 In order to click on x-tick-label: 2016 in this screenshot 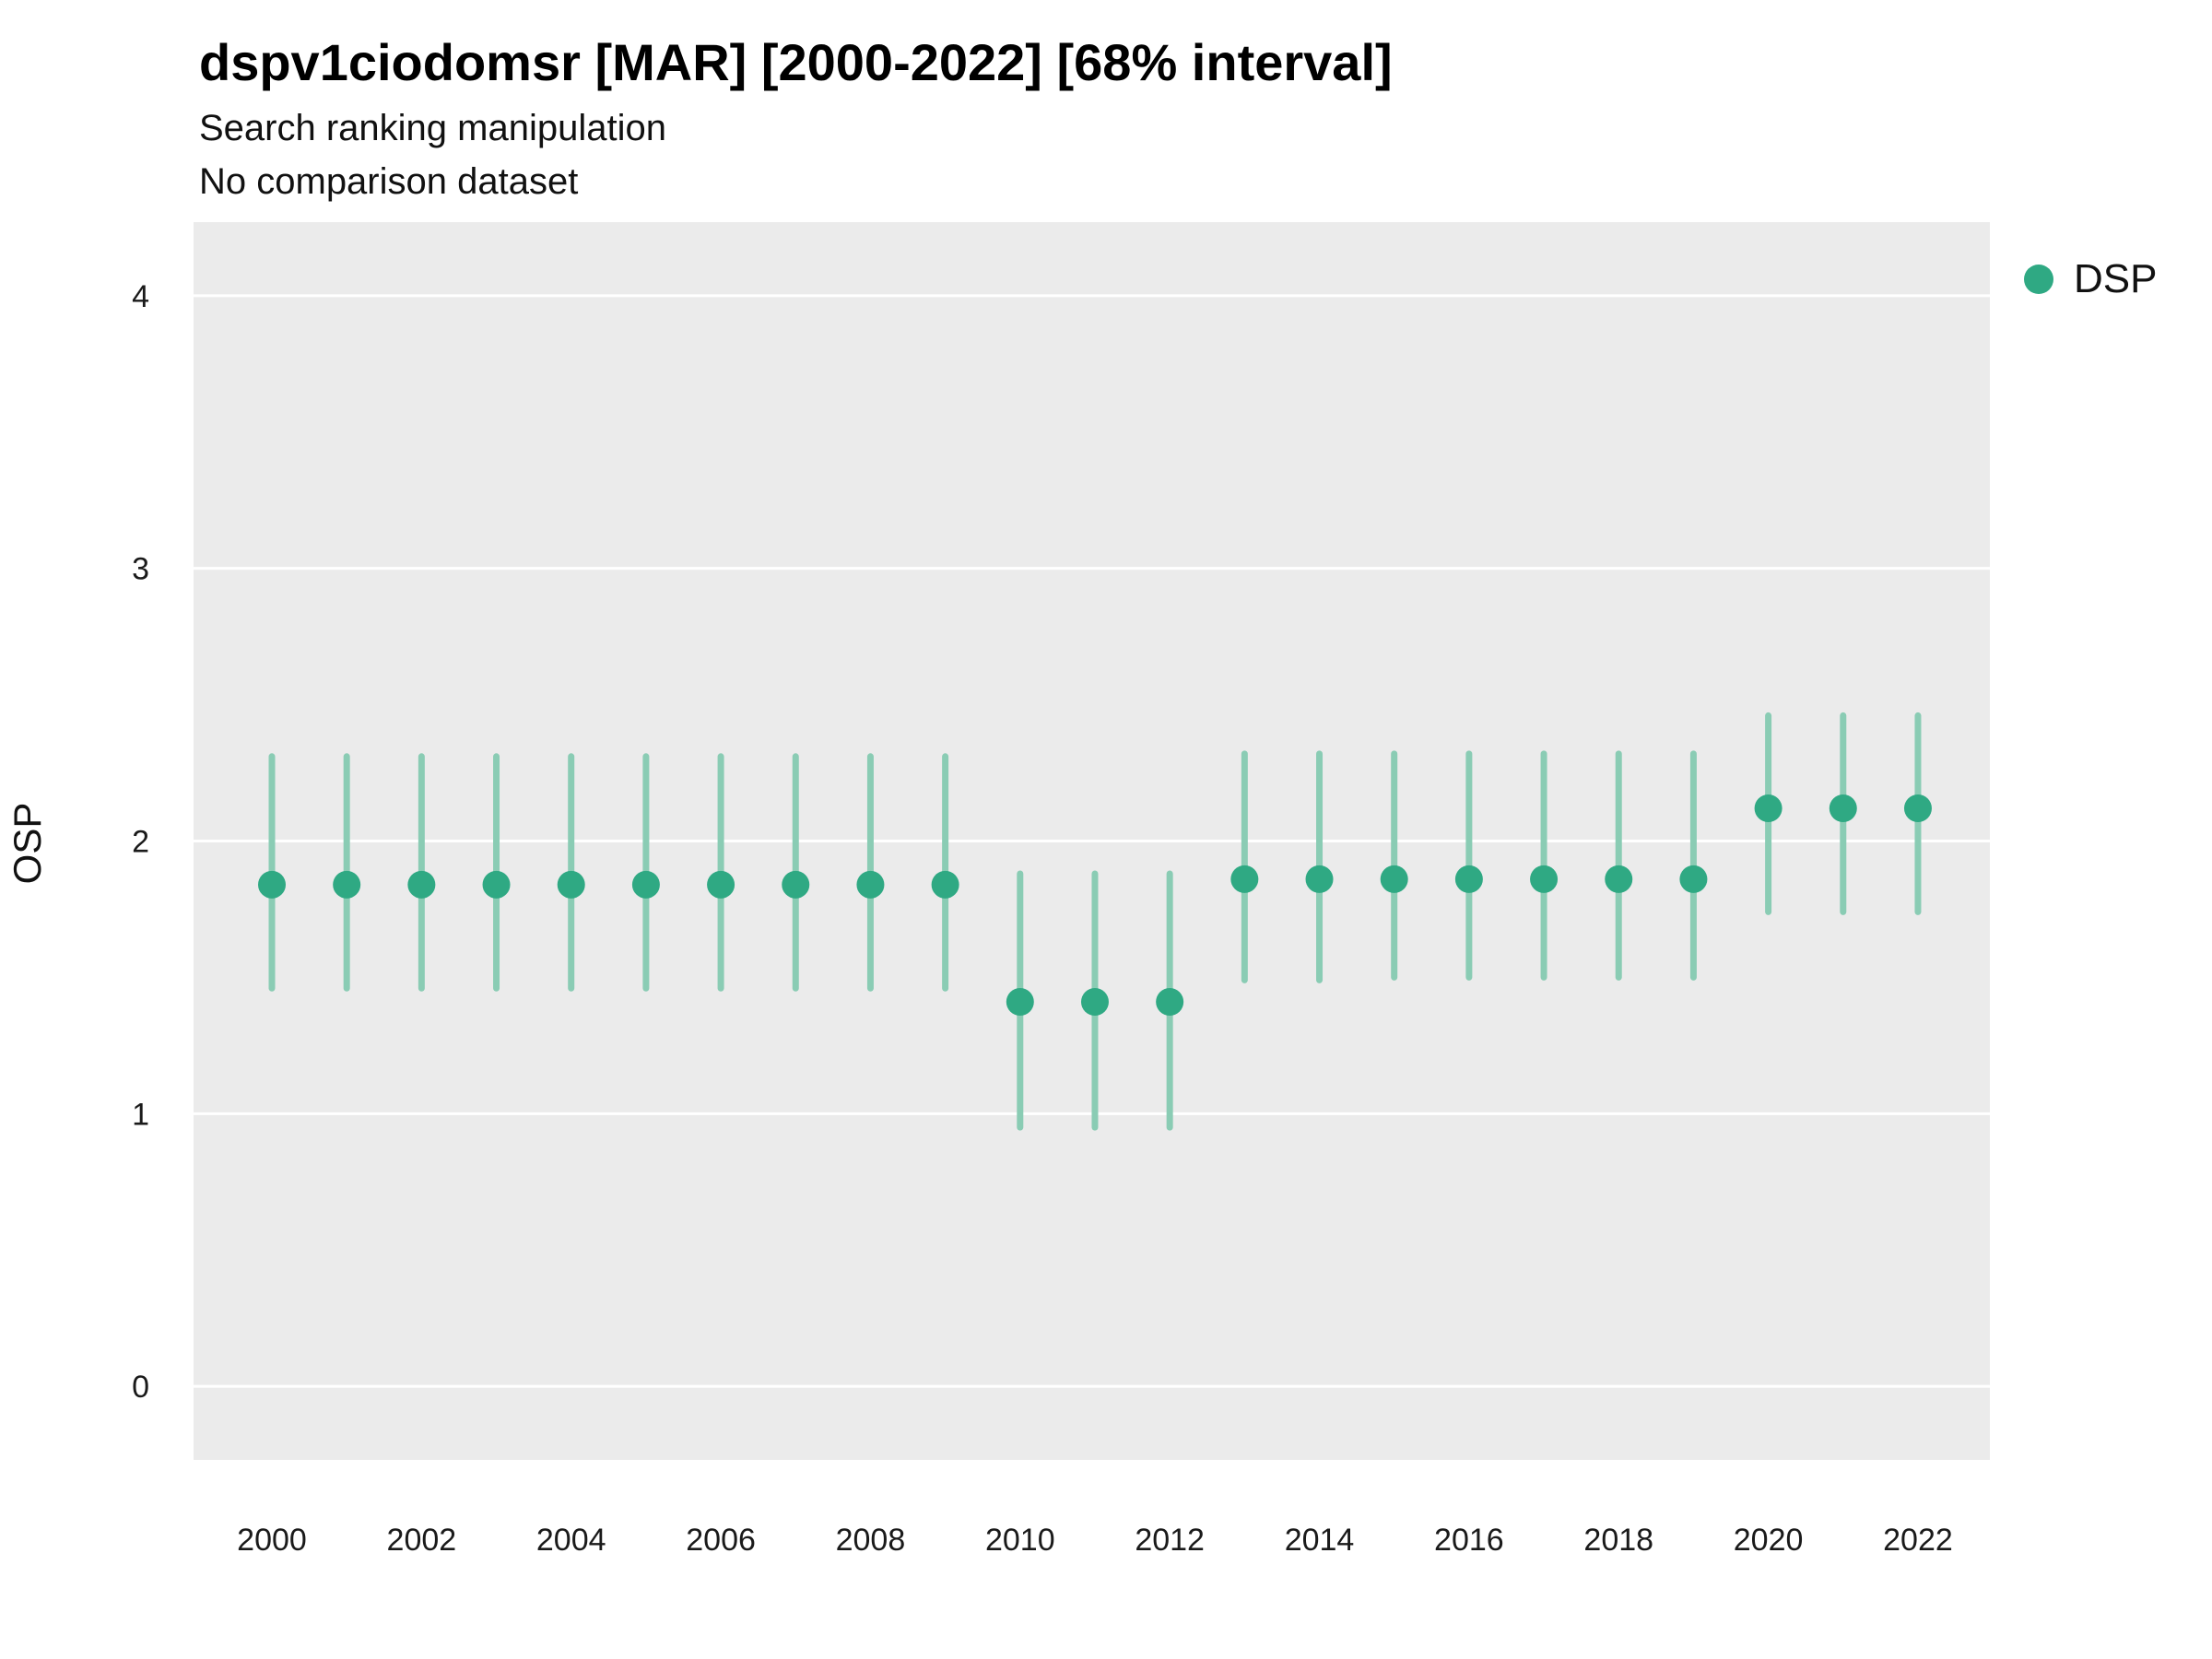, I will do `click(1469, 1540)`.